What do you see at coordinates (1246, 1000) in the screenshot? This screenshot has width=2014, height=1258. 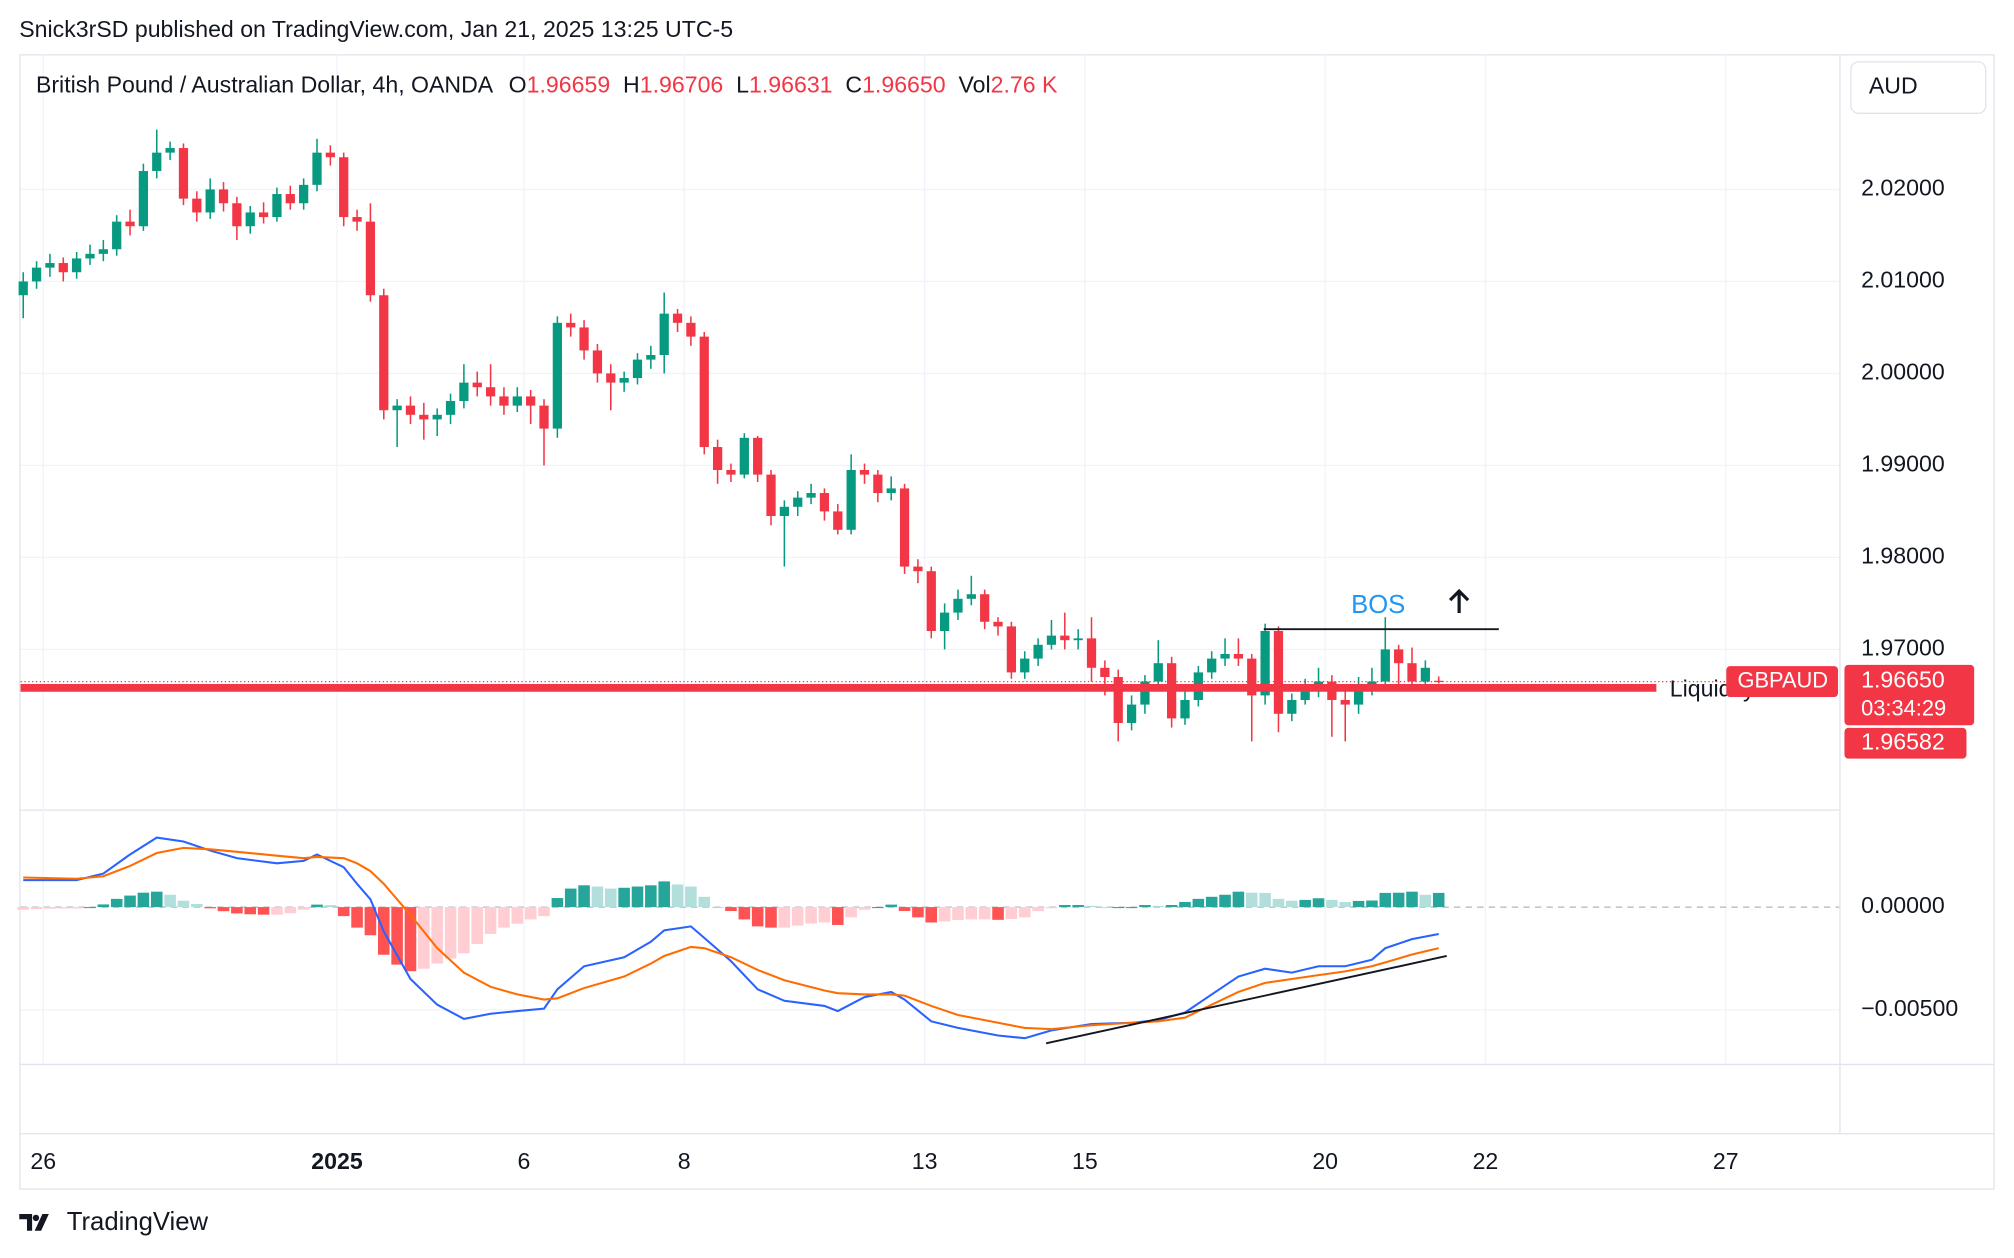 I see `macd-trendline` at bounding box center [1246, 1000].